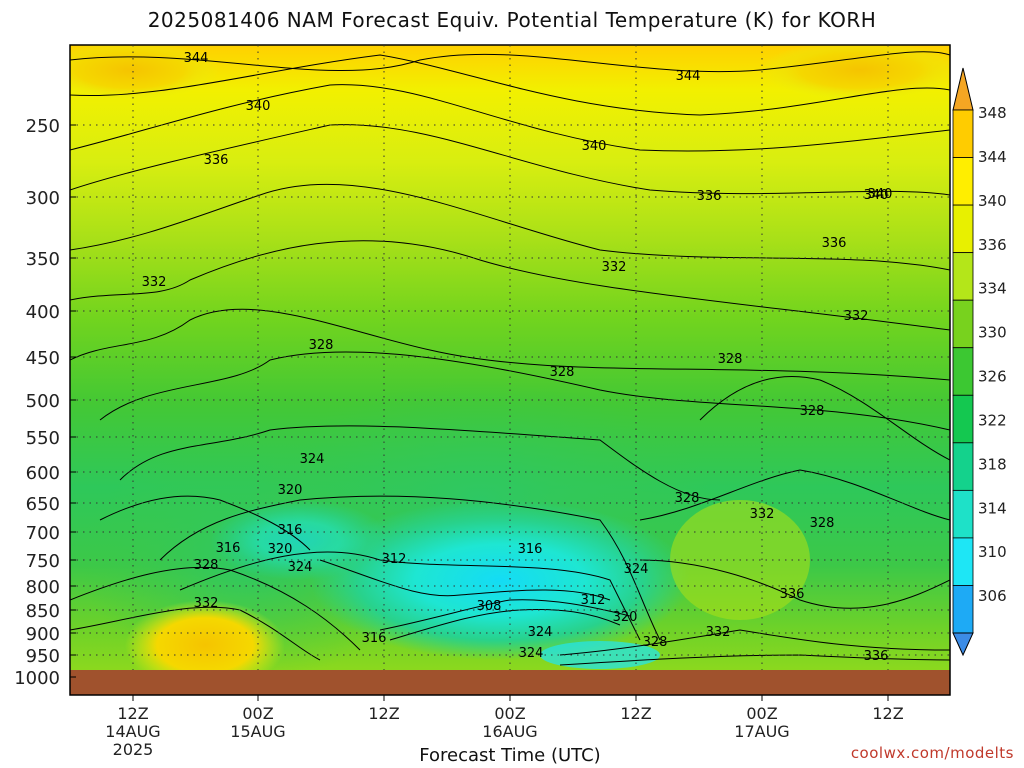  I want to click on y-tick-label: 350, so click(43, 259).